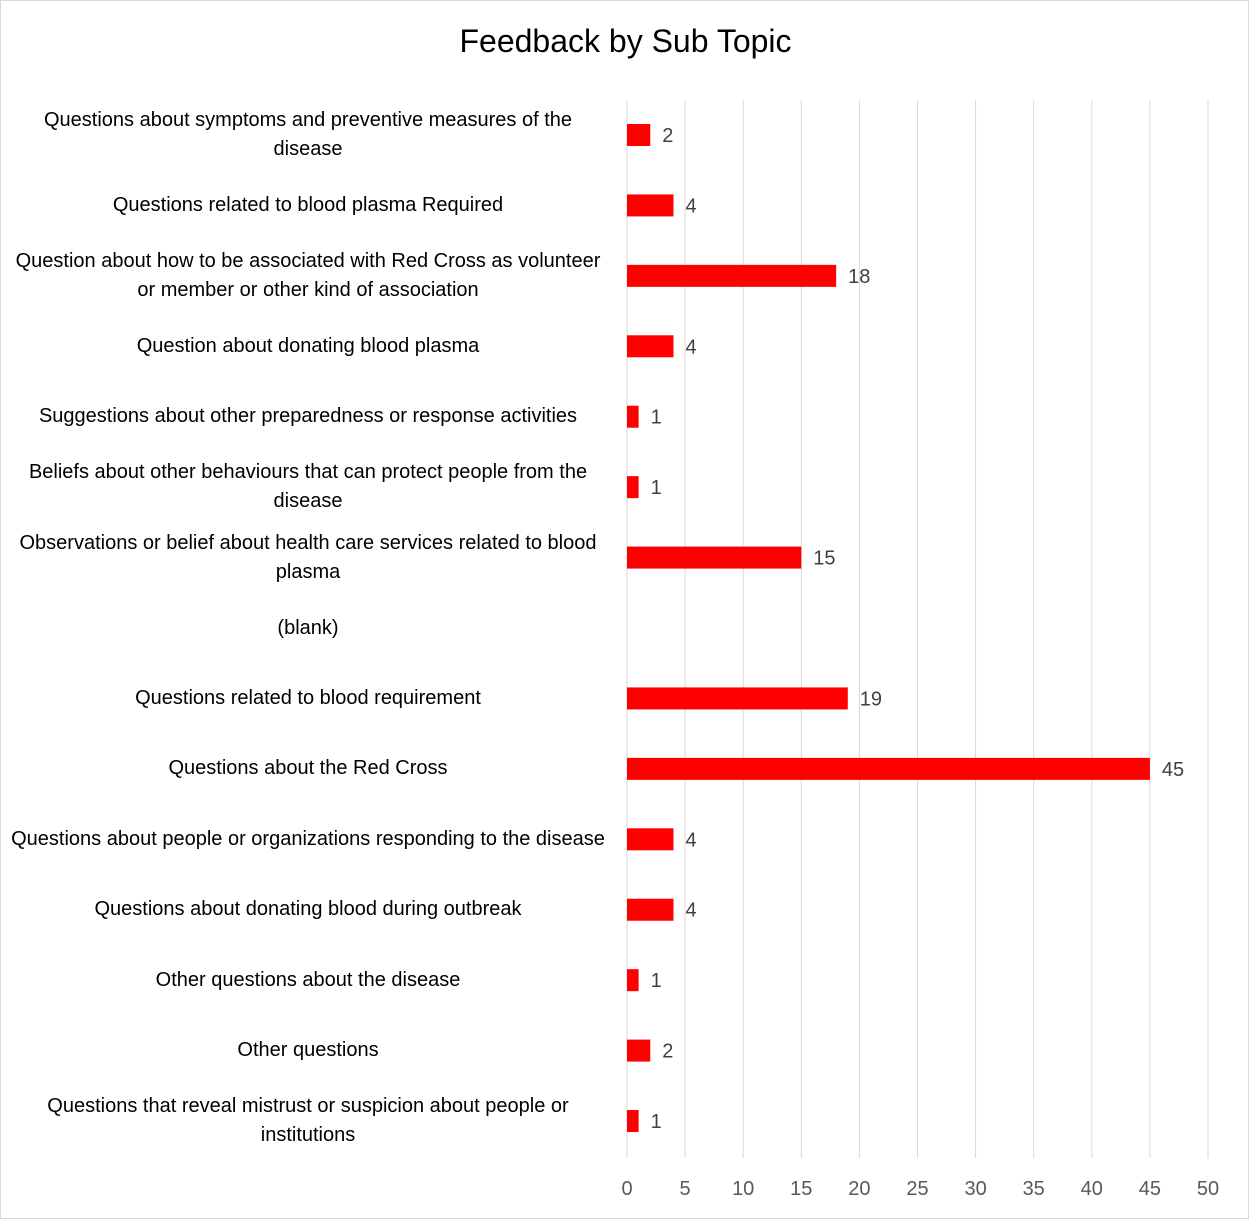 The height and width of the screenshot is (1220, 1249). I want to click on data-label: 19, so click(871, 699).